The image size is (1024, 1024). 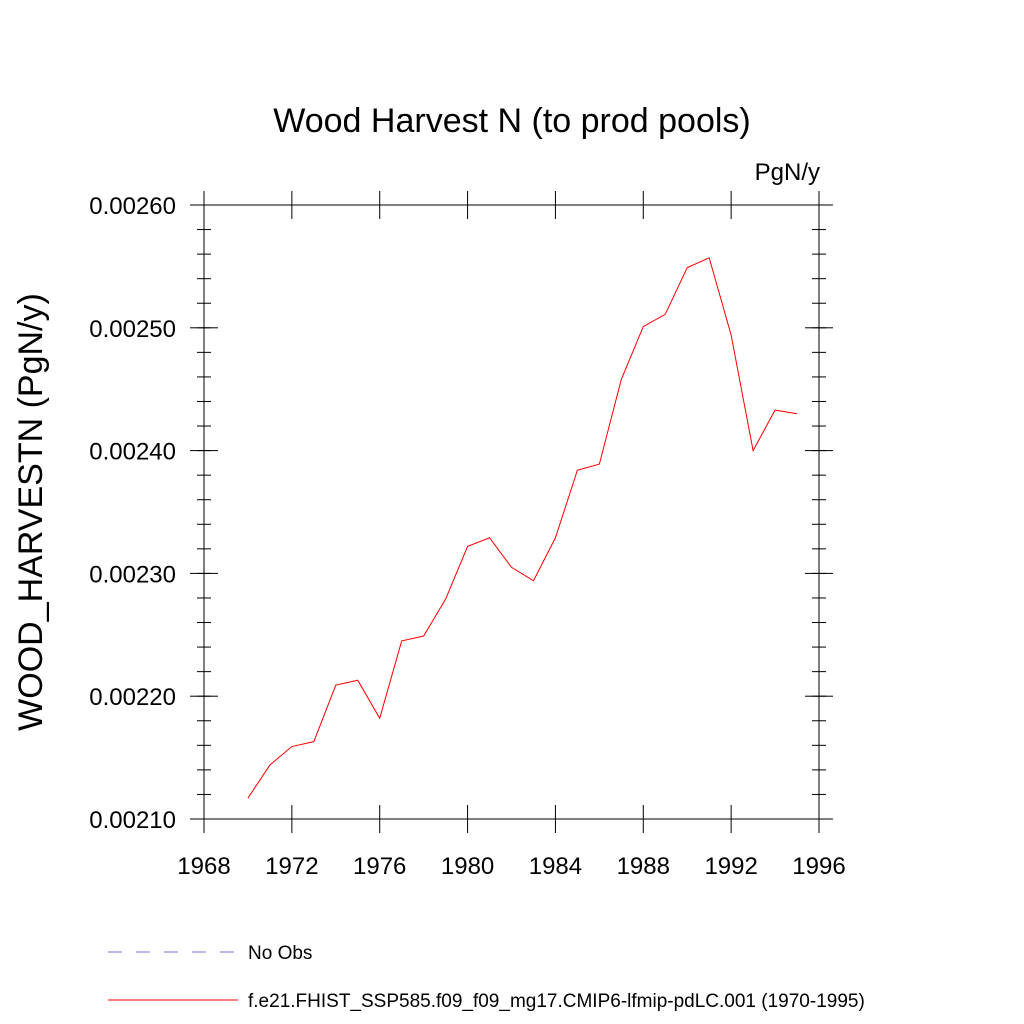 I want to click on y-tick-label: 0.00220, so click(x=132, y=697).